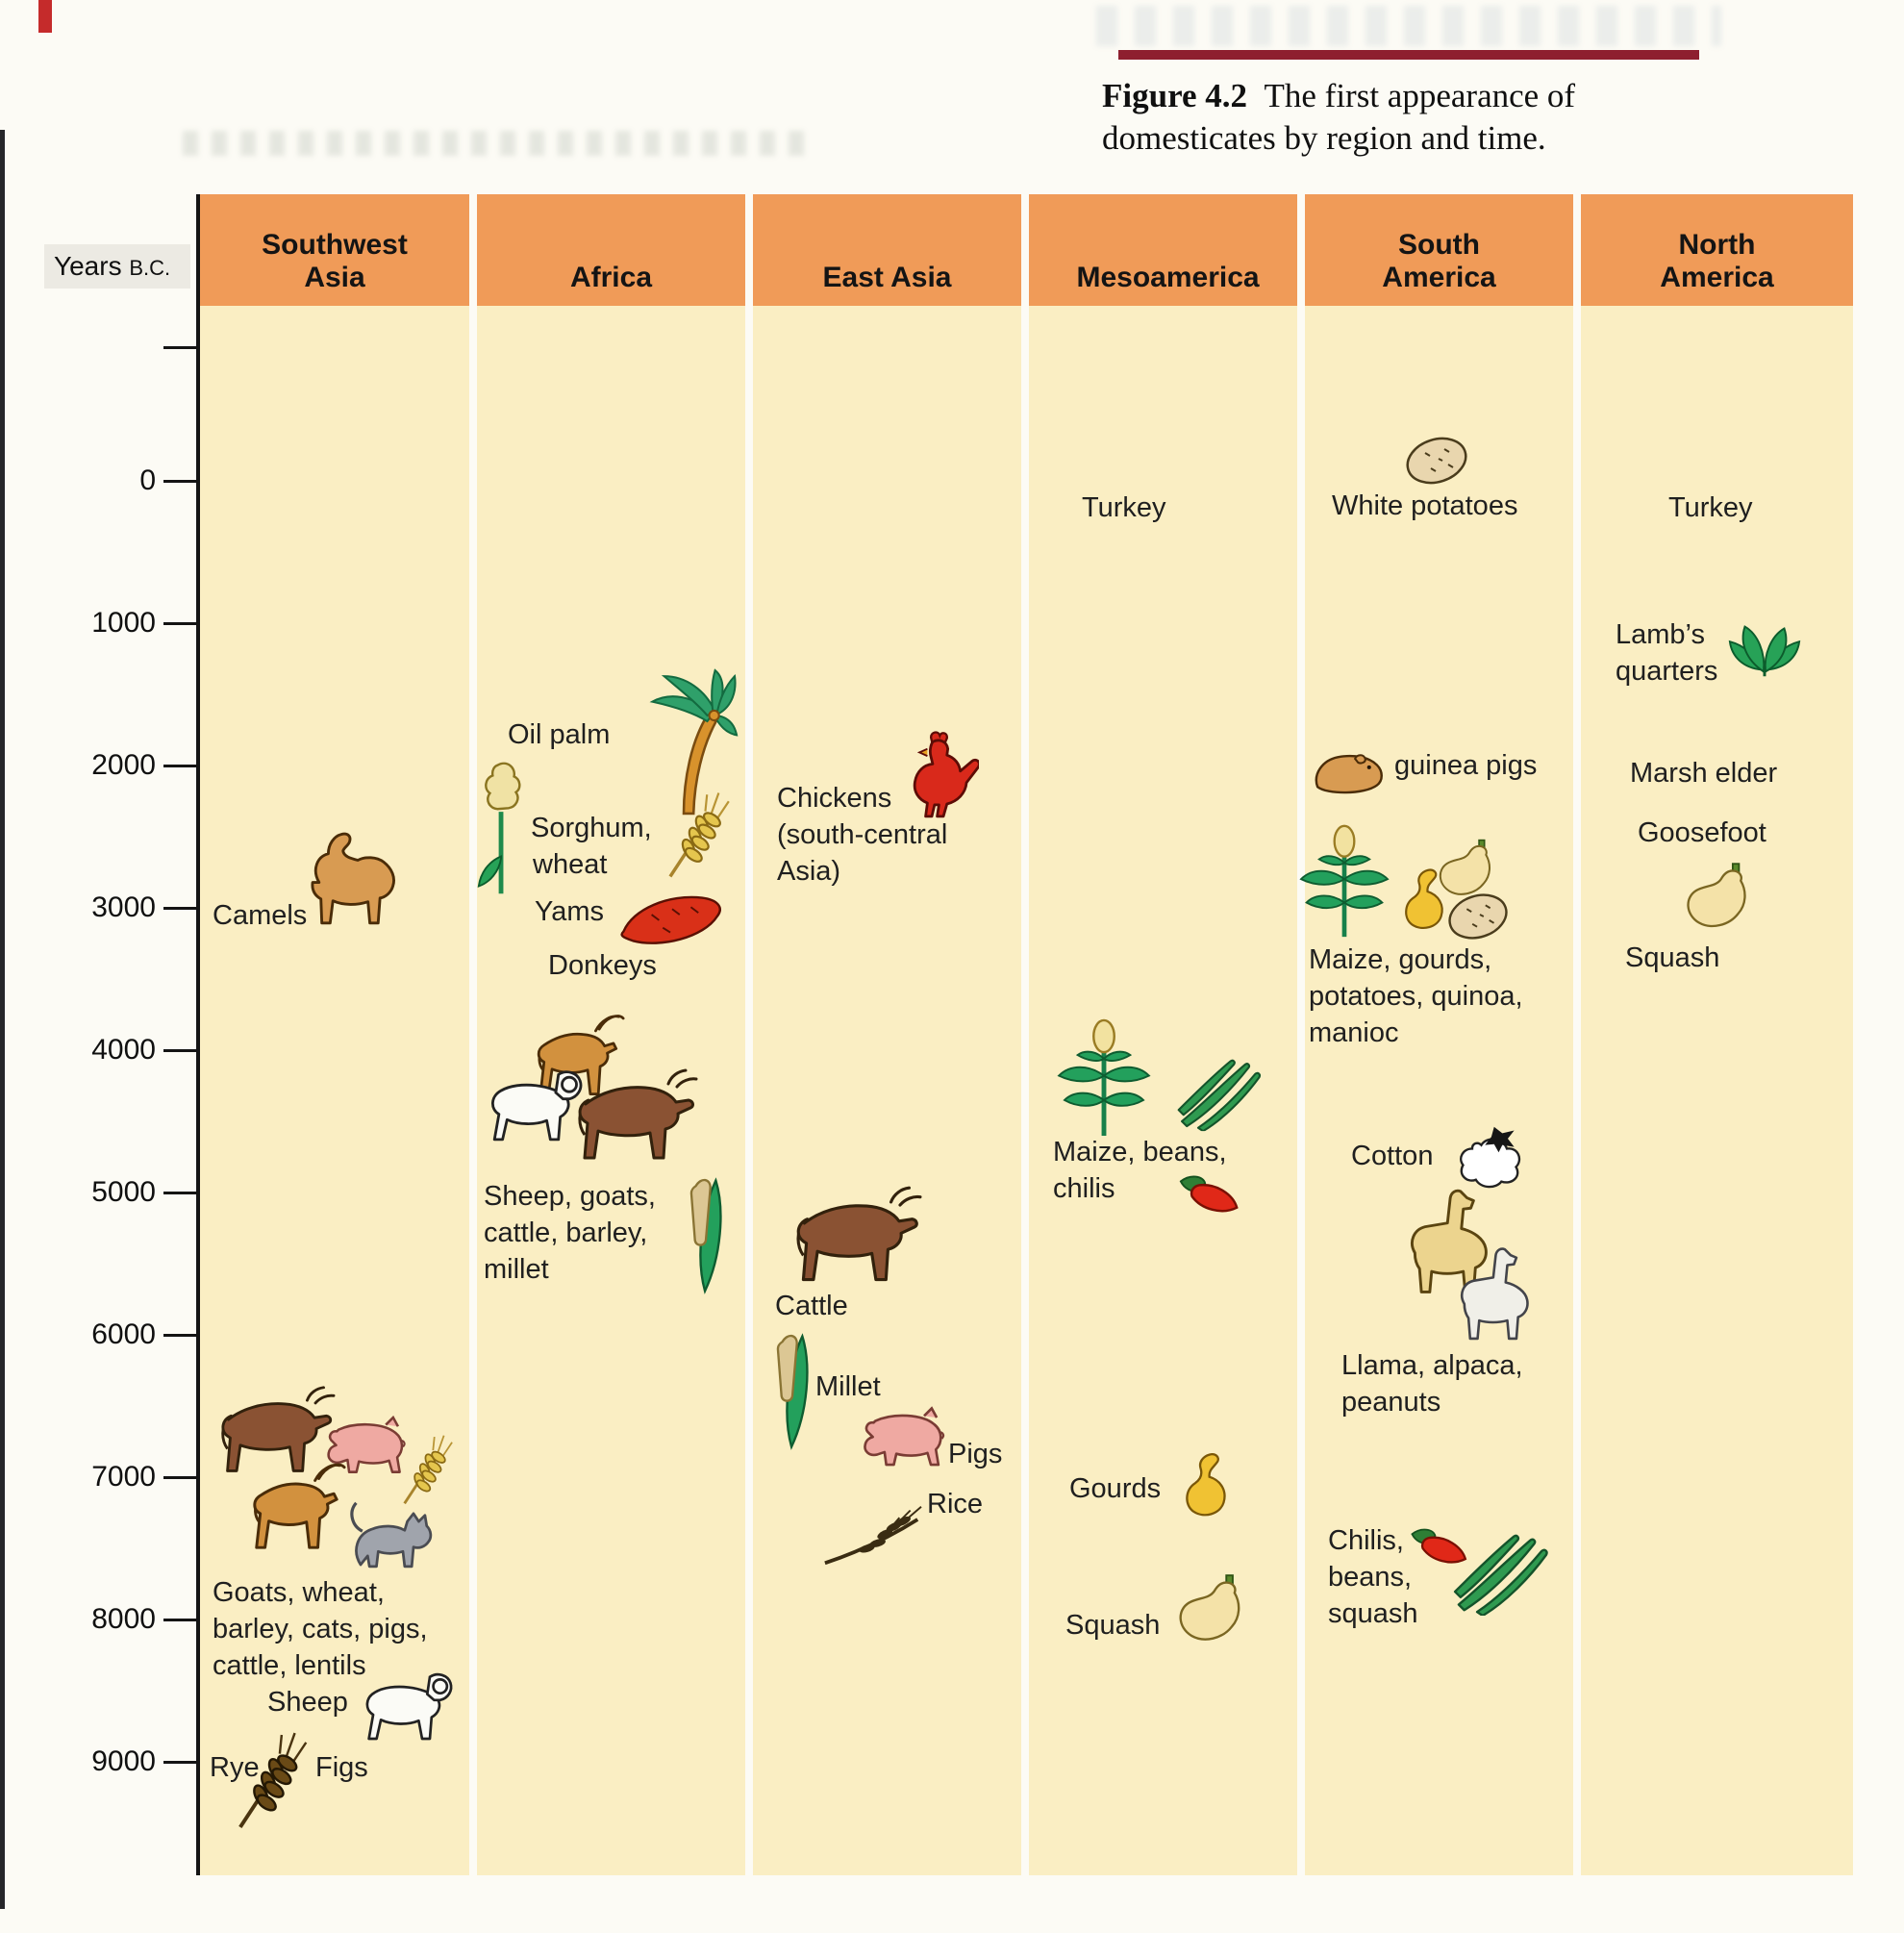 The width and height of the screenshot is (1904, 1933). Describe the element at coordinates (235, 1767) in the screenshot. I see `label-rye: Rye` at that location.